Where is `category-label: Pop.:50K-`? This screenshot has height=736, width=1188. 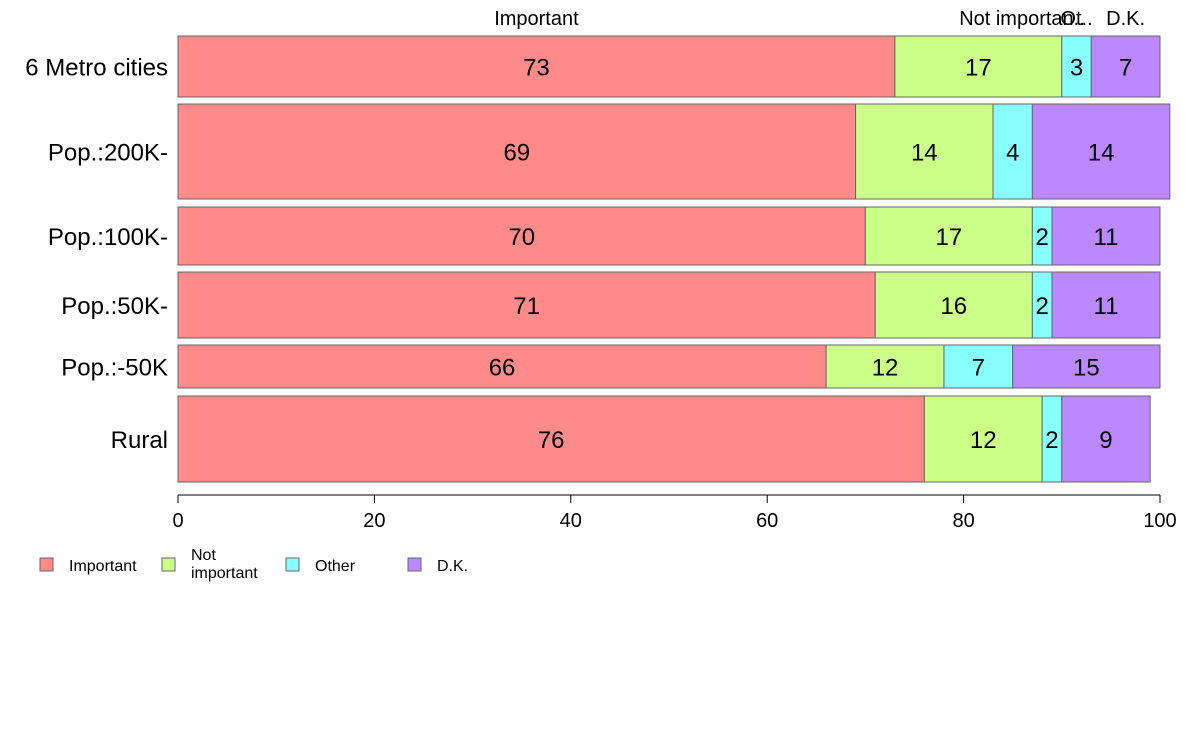
category-label: Pop.:50K- is located at coordinates (114, 306).